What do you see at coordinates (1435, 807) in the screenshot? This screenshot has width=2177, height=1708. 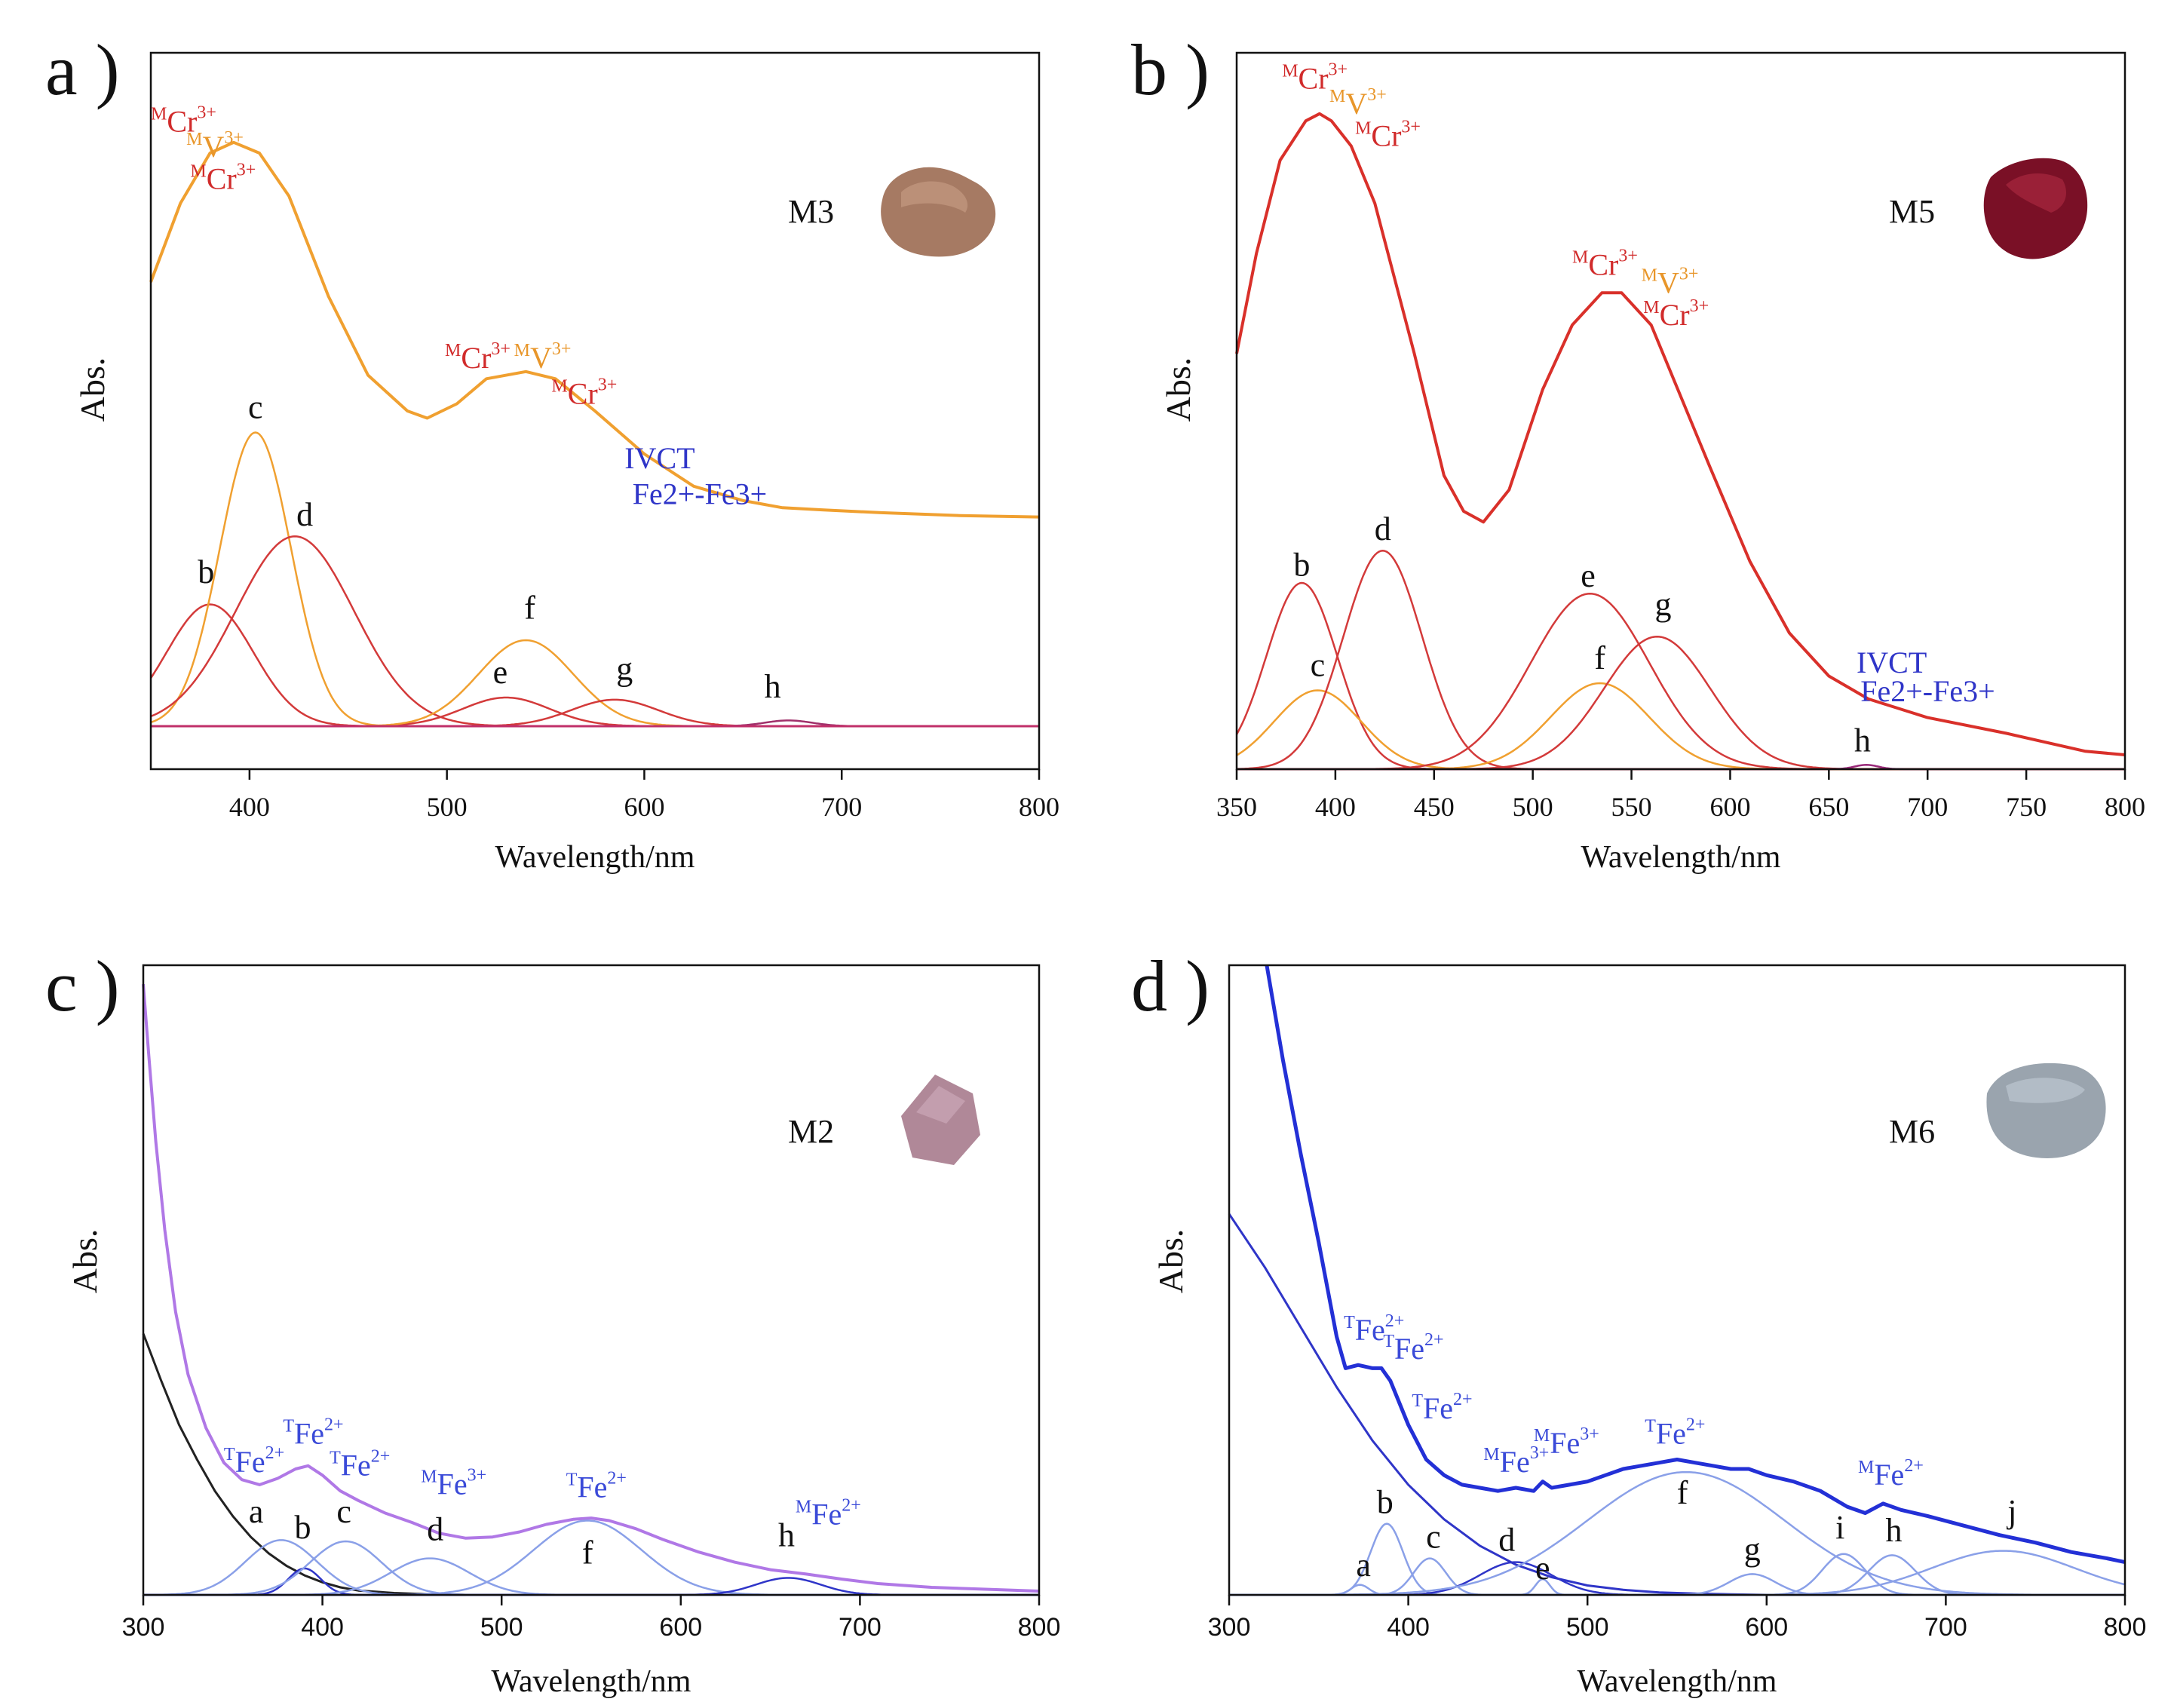 I see `x-tick-label: 450` at bounding box center [1435, 807].